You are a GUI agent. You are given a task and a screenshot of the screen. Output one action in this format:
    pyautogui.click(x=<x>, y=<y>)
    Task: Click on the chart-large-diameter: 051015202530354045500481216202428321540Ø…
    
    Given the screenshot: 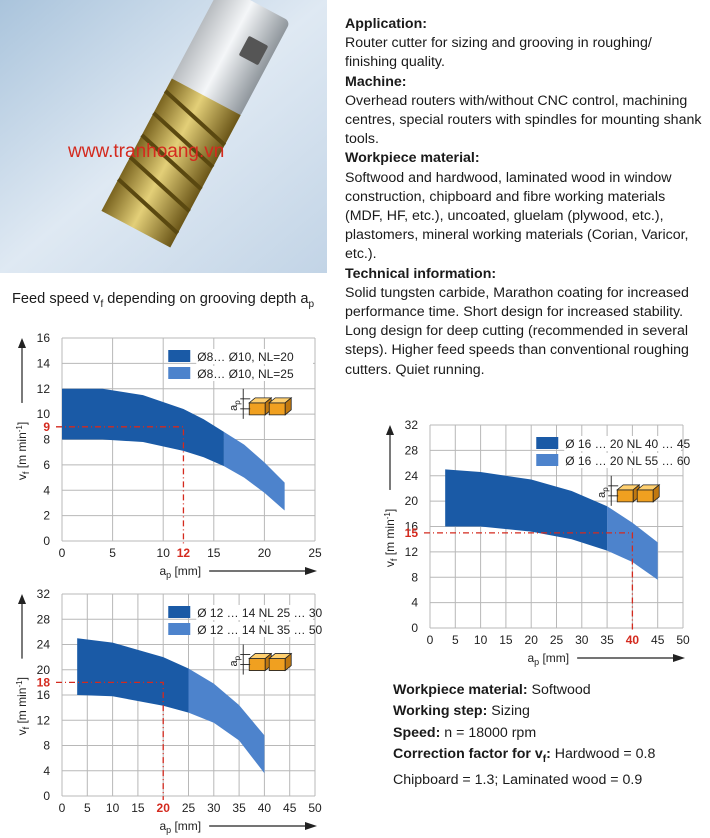 What is the action you would take?
    pyautogui.click(x=537, y=542)
    